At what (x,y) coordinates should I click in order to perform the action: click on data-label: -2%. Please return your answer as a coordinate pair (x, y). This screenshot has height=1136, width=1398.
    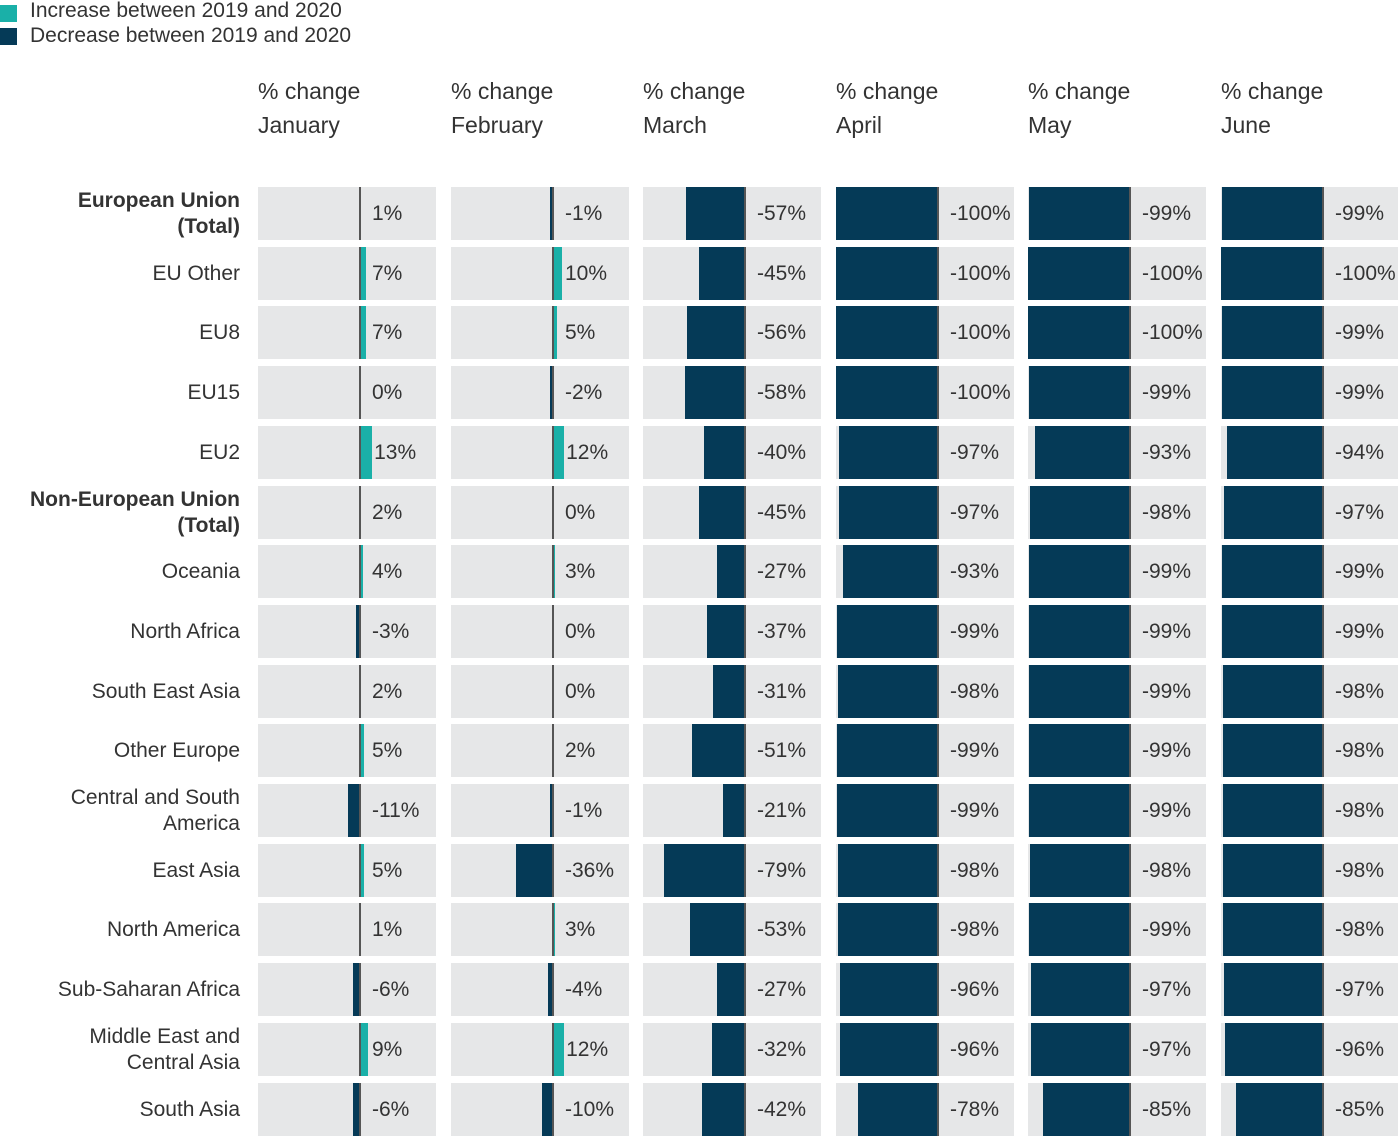
    Looking at the image, I should click on (584, 392).